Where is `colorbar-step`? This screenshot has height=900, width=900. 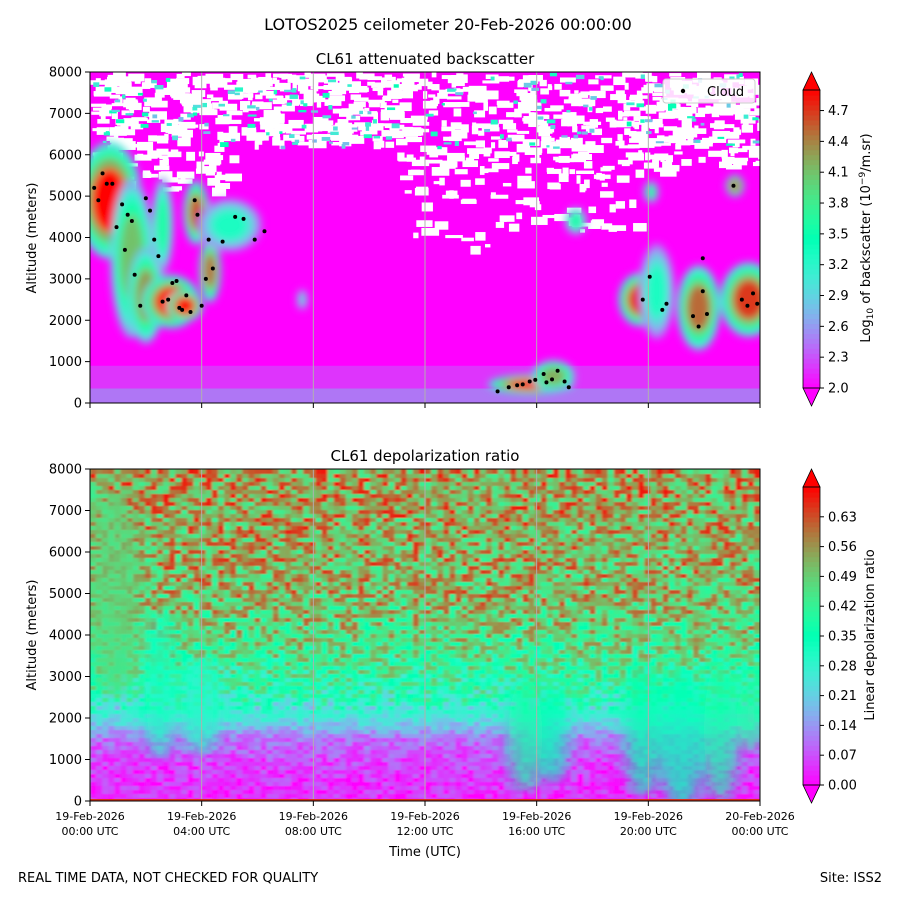 colorbar-step is located at coordinates (811, 137).